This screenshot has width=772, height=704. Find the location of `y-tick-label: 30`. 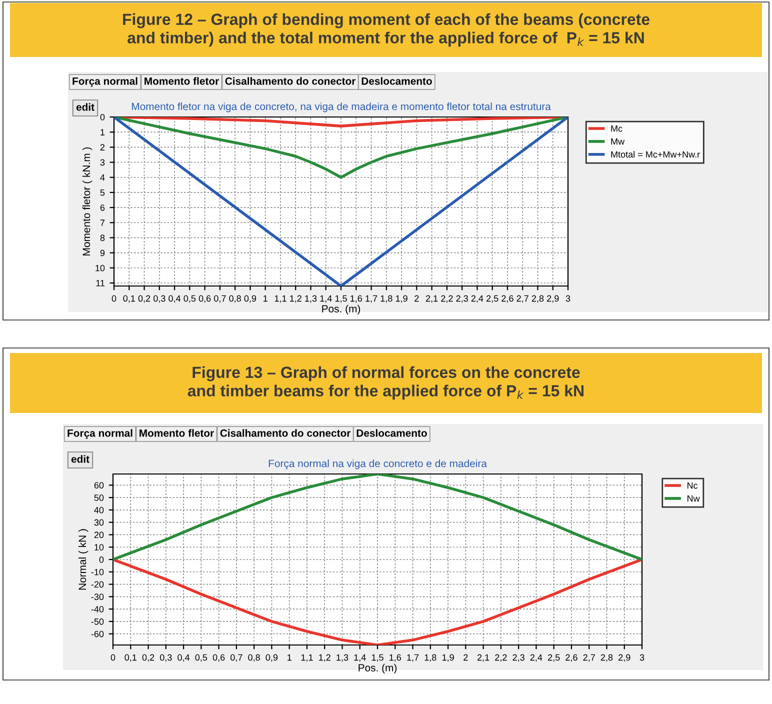

y-tick-label: 30 is located at coordinates (99, 522).